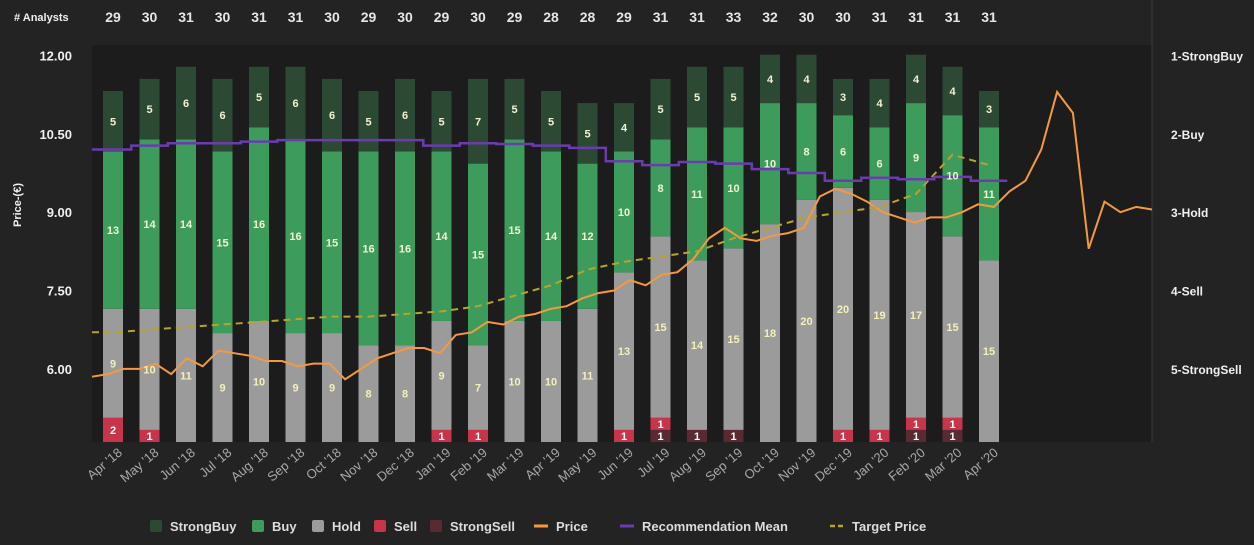 This screenshot has width=1254, height=545. Describe the element at coordinates (943, 464) in the screenshot. I see `x-tick-label: Mar '20` at that location.